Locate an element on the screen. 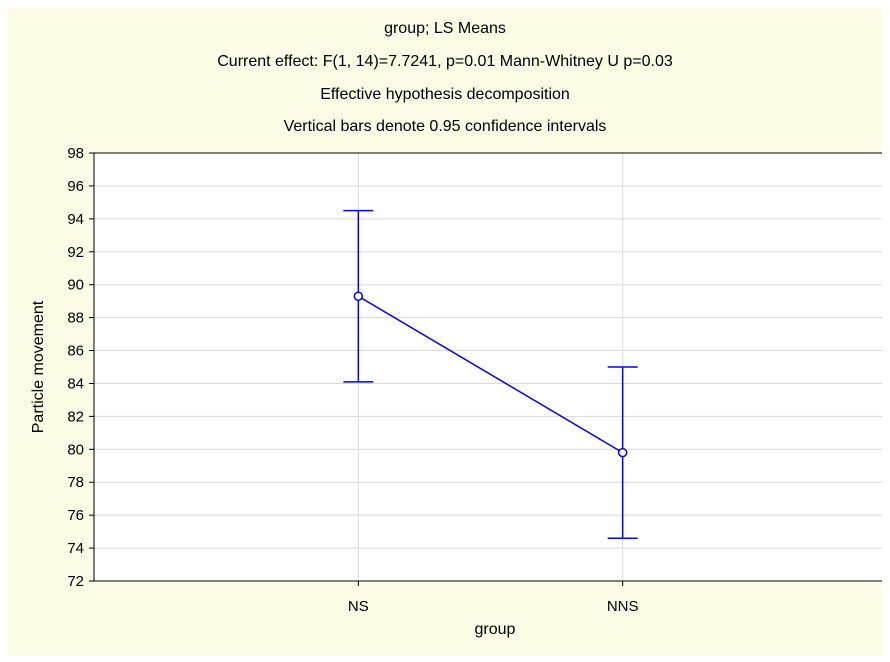 The height and width of the screenshot is (662, 890). chart-title-line-3: Effective hypothesis decomposition is located at coordinates (445, 94).